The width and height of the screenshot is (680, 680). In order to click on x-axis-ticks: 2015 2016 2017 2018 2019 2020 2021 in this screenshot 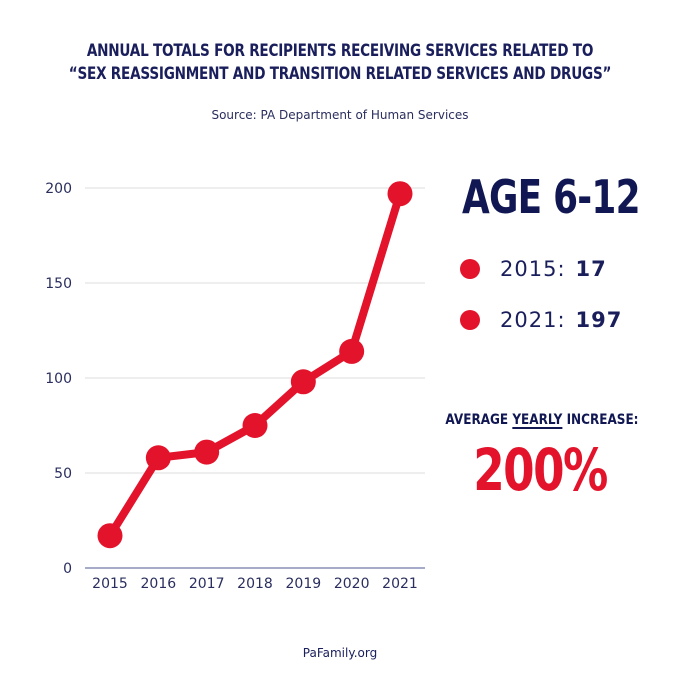, I will do `click(255, 584)`.